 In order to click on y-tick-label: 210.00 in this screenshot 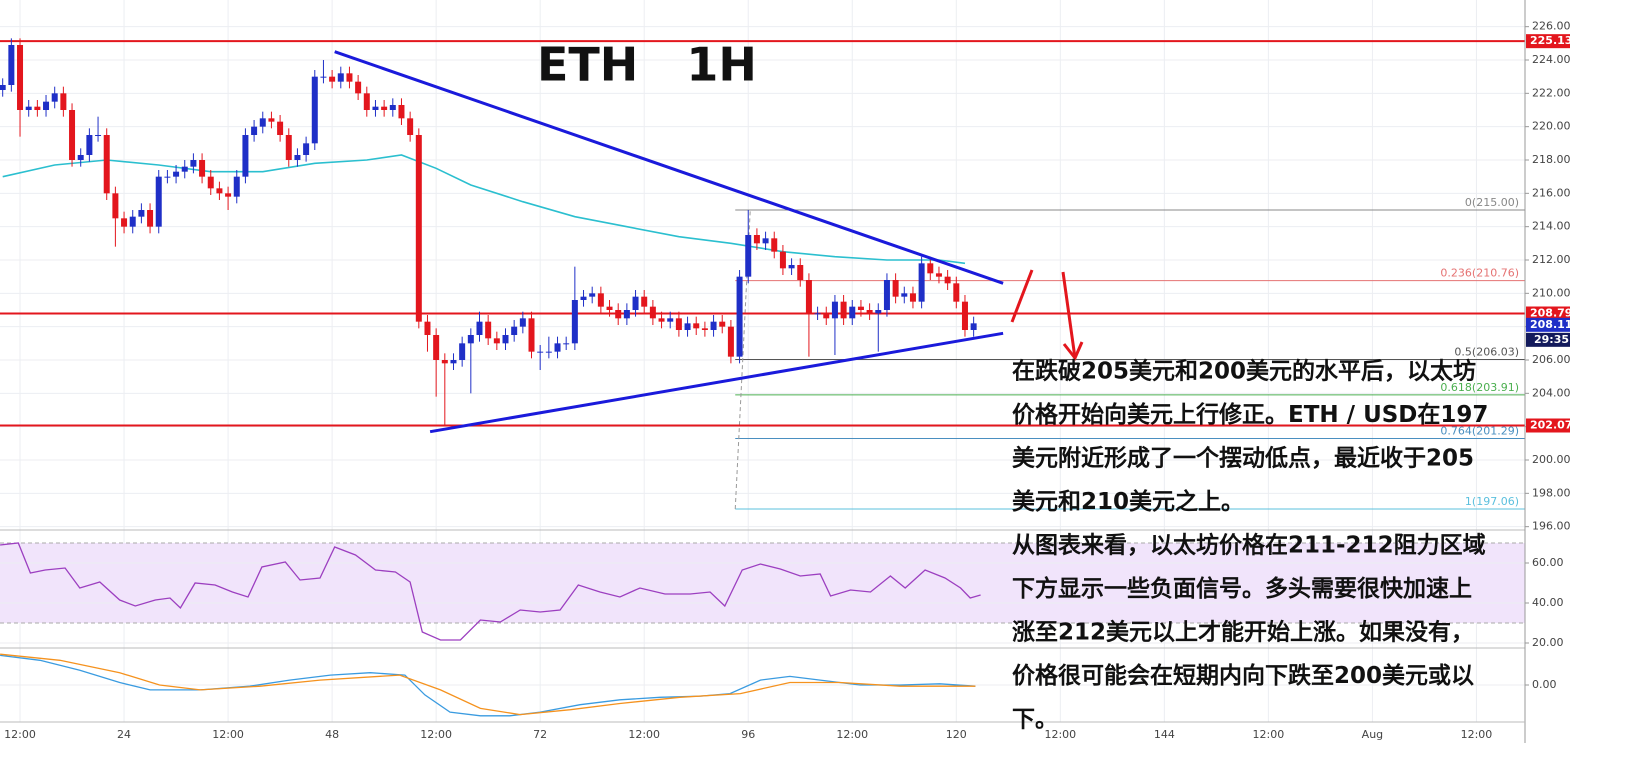, I will do `click(1551, 292)`.